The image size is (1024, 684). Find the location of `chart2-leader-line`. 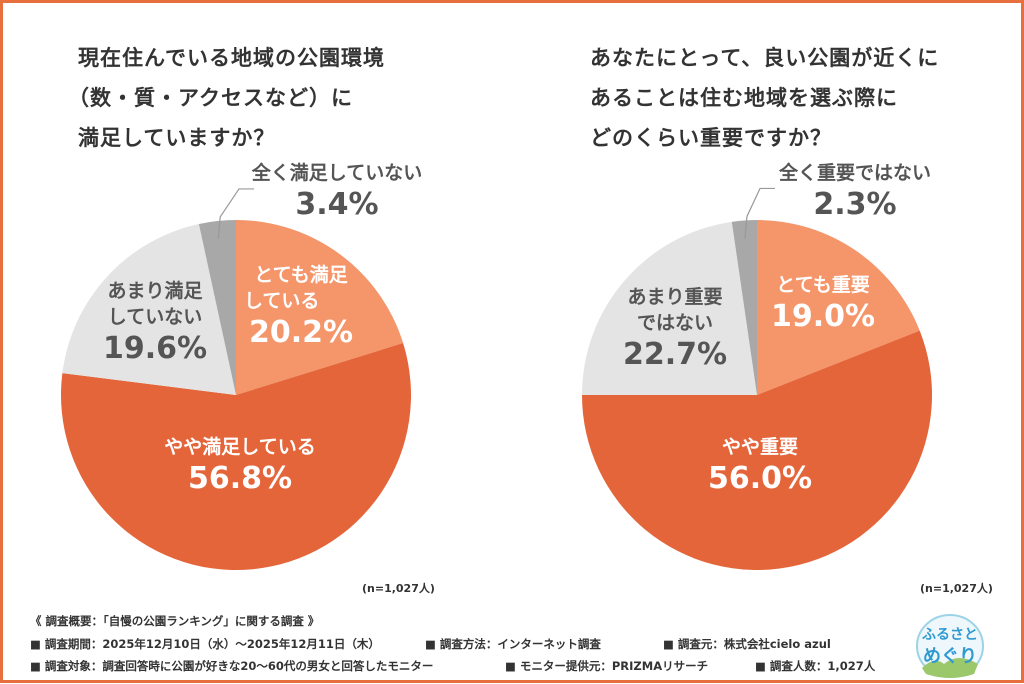

chart2-leader-line is located at coordinates (759, 213).